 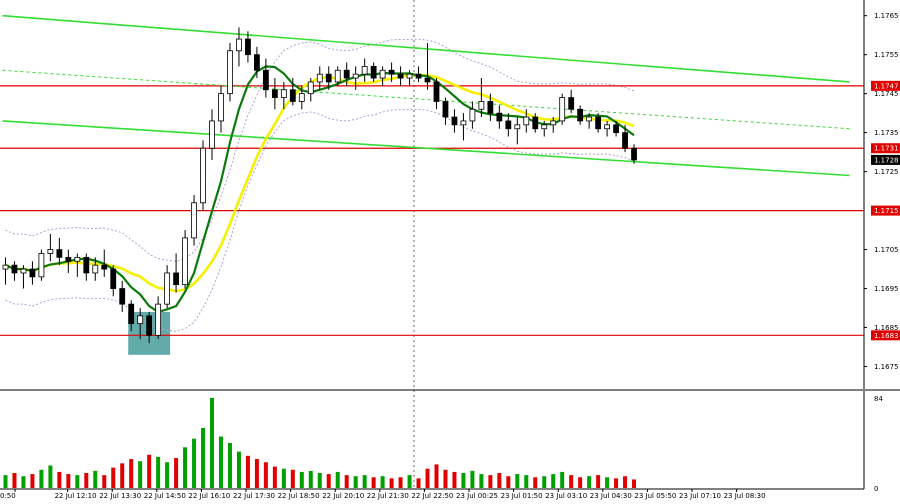 What do you see at coordinates (886, 160) in the screenshot?
I see `current-price-label: 1.1728` at bounding box center [886, 160].